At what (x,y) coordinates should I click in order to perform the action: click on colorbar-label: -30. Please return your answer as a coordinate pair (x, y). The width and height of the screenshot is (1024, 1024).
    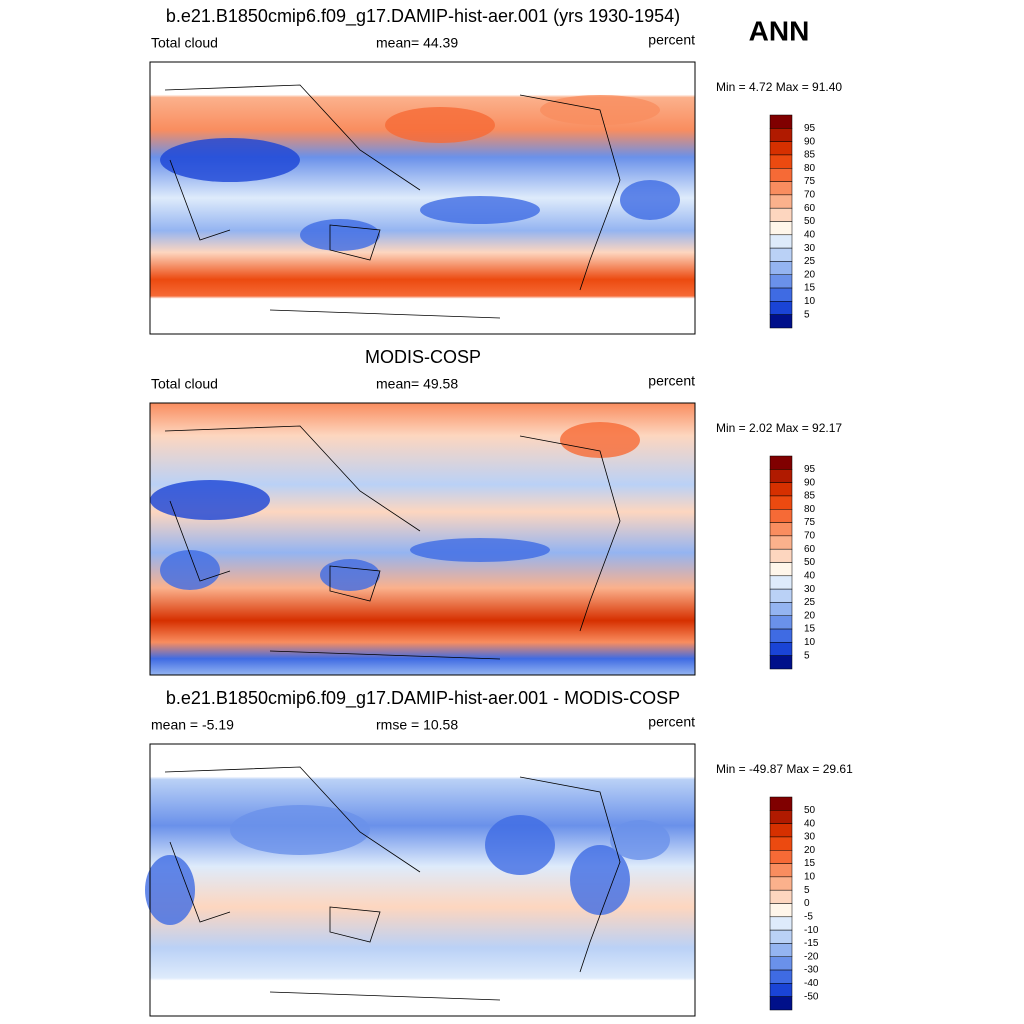
    Looking at the image, I should click on (811, 970).